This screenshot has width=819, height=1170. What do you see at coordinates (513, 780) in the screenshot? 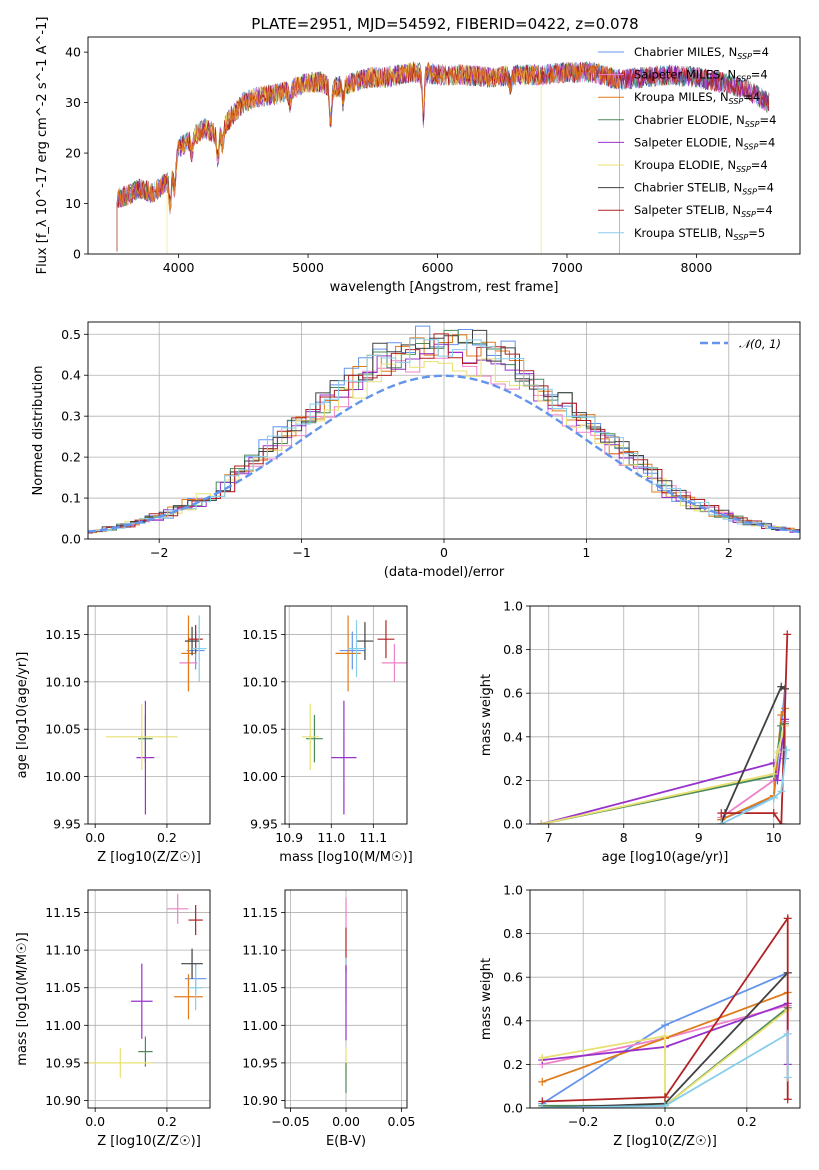
I see `y-tick-label: 0.2` at bounding box center [513, 780].